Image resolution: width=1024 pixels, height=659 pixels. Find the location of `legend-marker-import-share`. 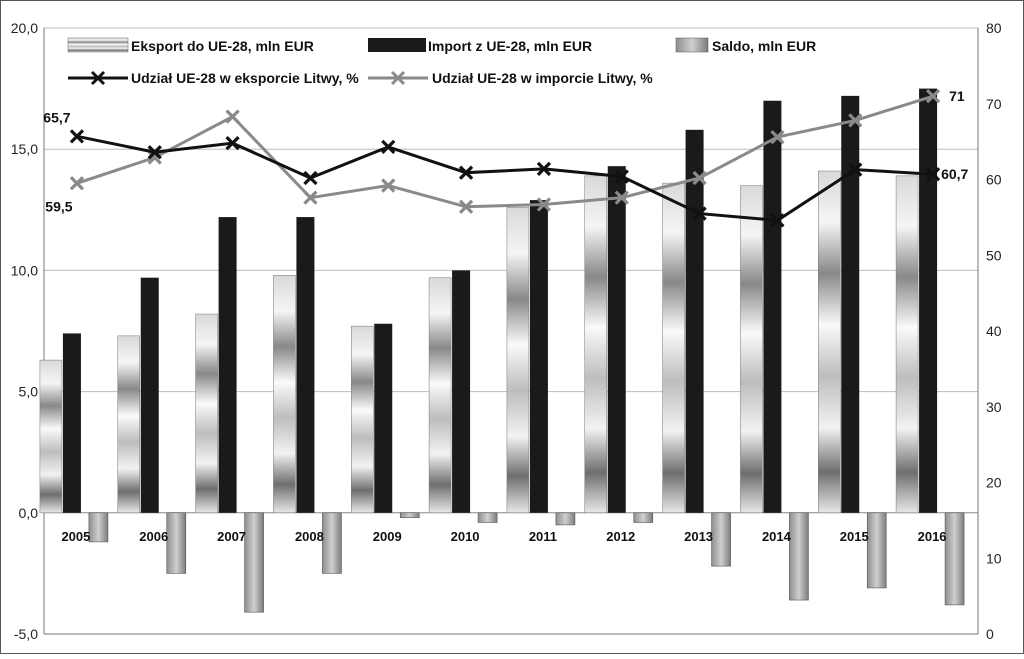

legend-marker-import-share is located at coordinates (398, 78).